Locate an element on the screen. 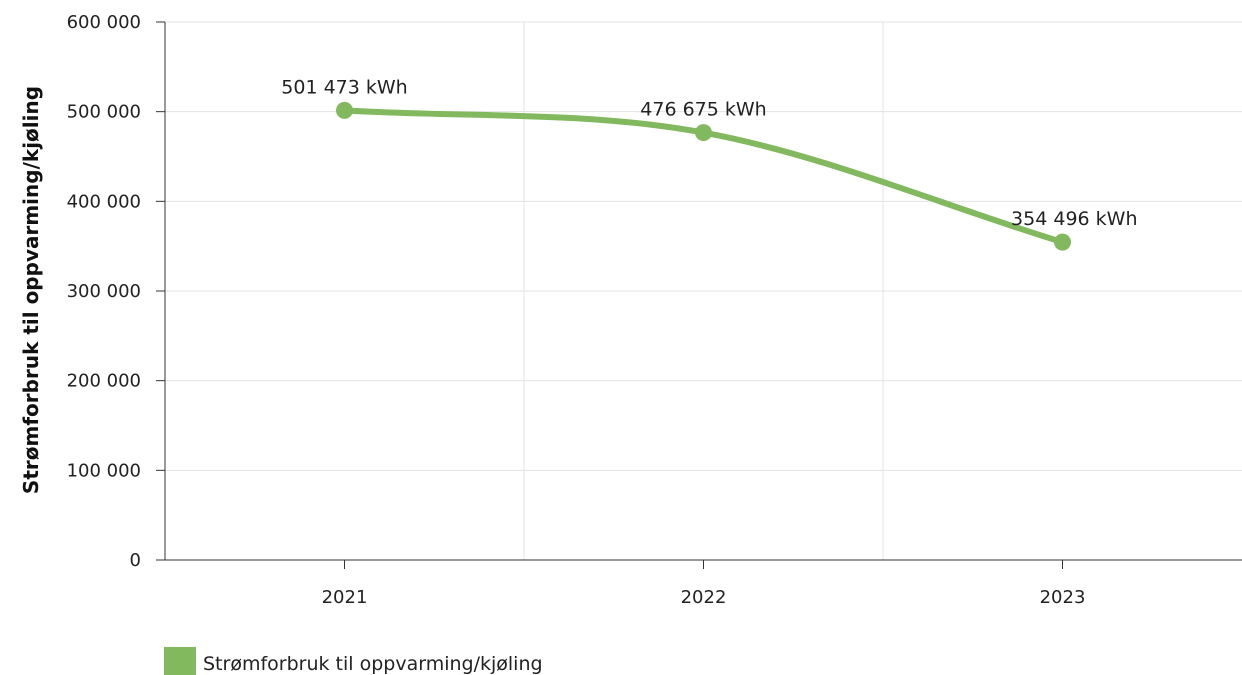 This screenshot has height=675, width=1242. x-axis-ticks: 2021 2022 2023 is located at coordinates (704, 584).